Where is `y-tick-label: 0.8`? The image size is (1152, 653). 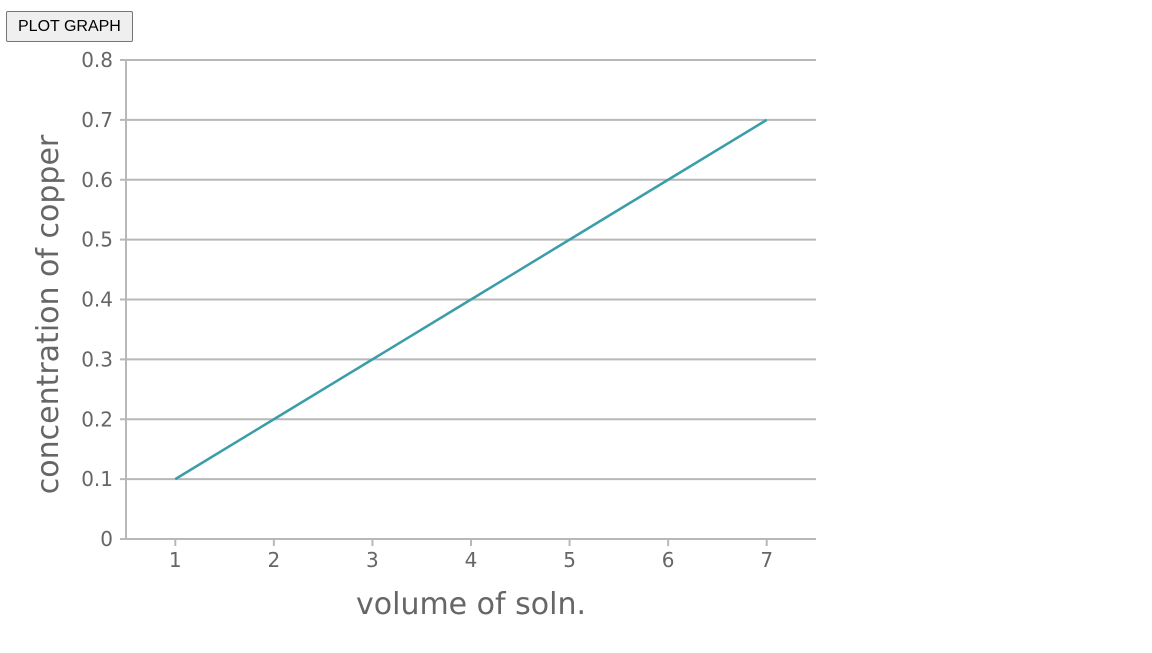 y-tick-label: 0.8 is located at coordinates (97, 60).